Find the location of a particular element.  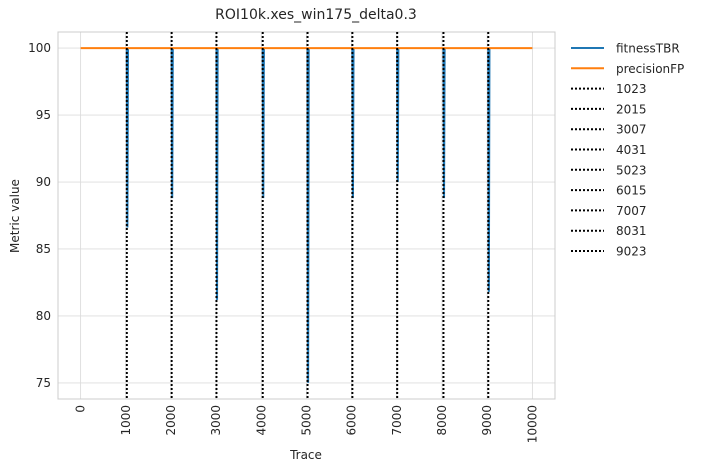

x-tick-label: 4000 is located at coordinates (261, 420).